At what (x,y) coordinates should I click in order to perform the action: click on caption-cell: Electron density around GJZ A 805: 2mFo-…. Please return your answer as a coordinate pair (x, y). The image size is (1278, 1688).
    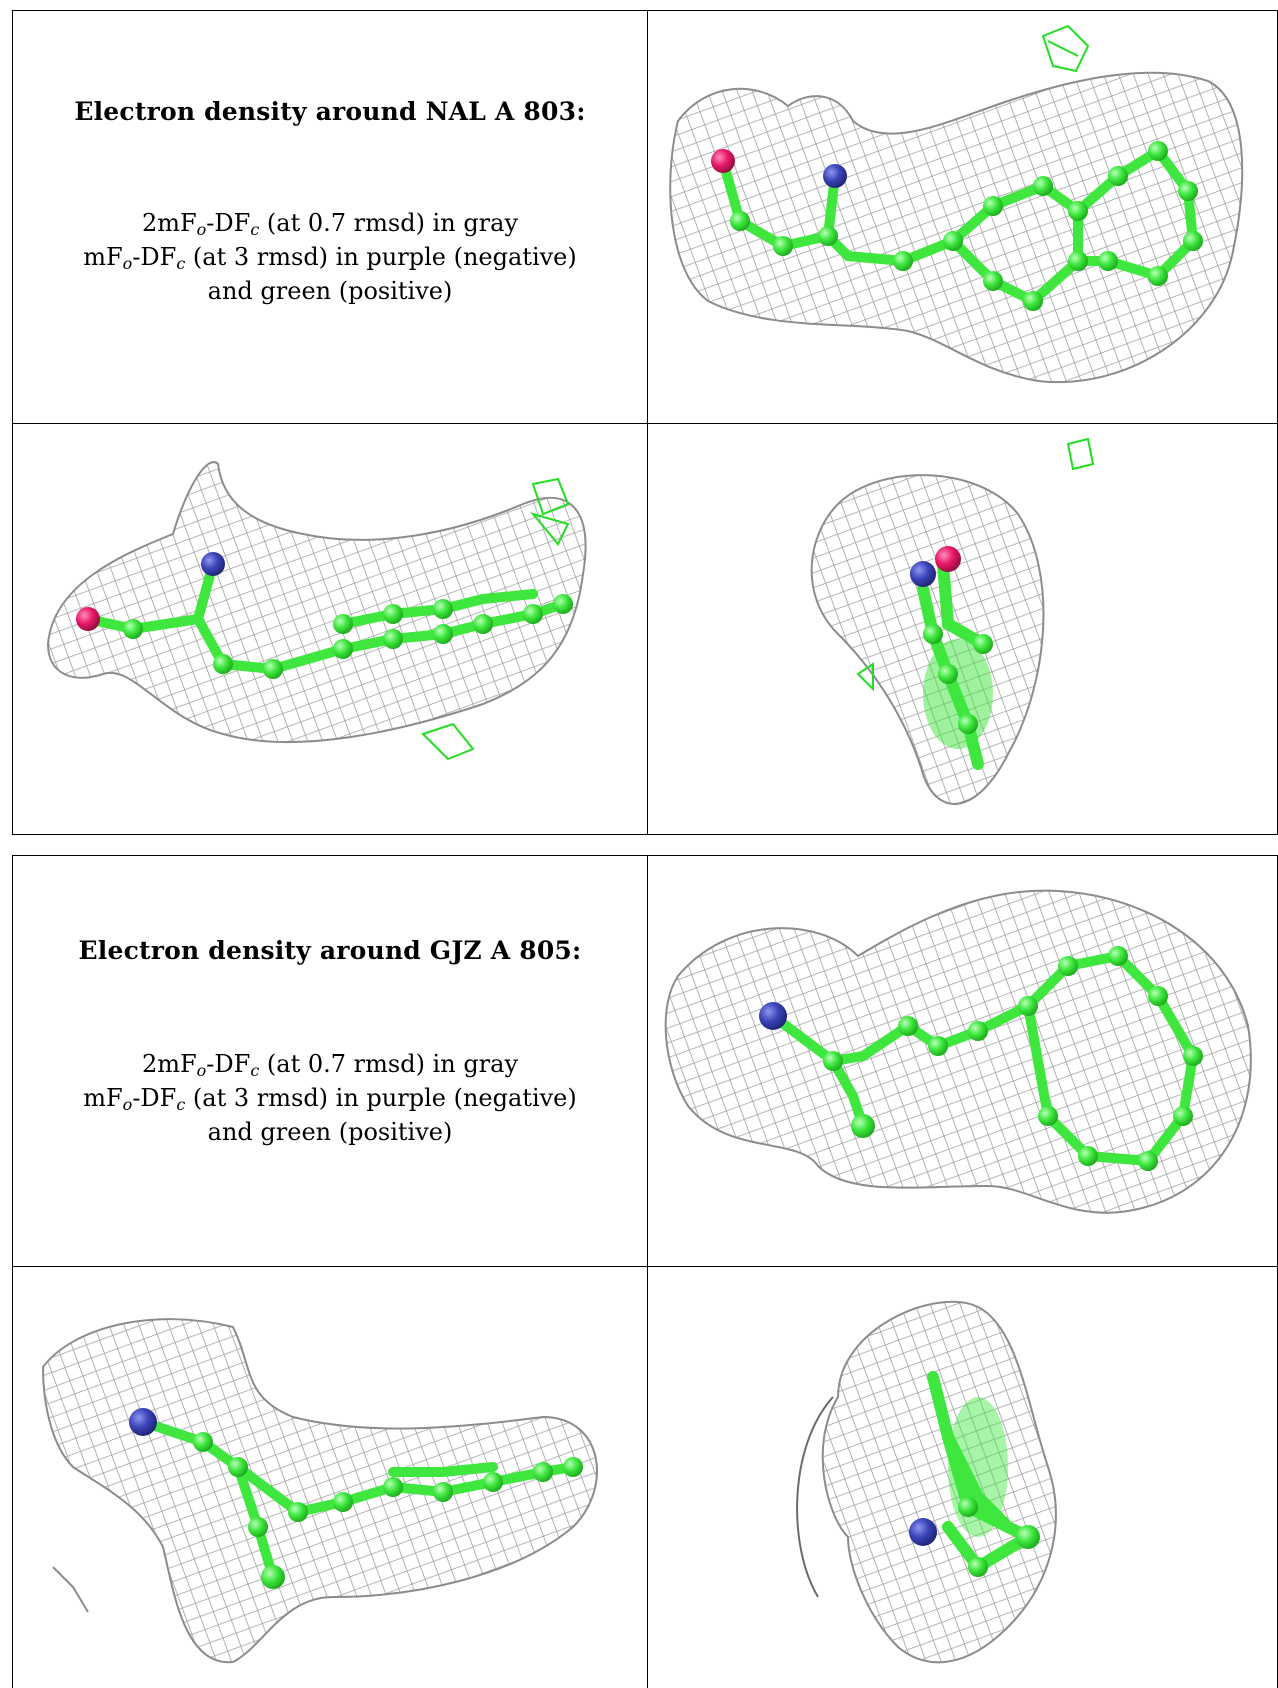
    Looking at the image, I should click on (330, 1061).